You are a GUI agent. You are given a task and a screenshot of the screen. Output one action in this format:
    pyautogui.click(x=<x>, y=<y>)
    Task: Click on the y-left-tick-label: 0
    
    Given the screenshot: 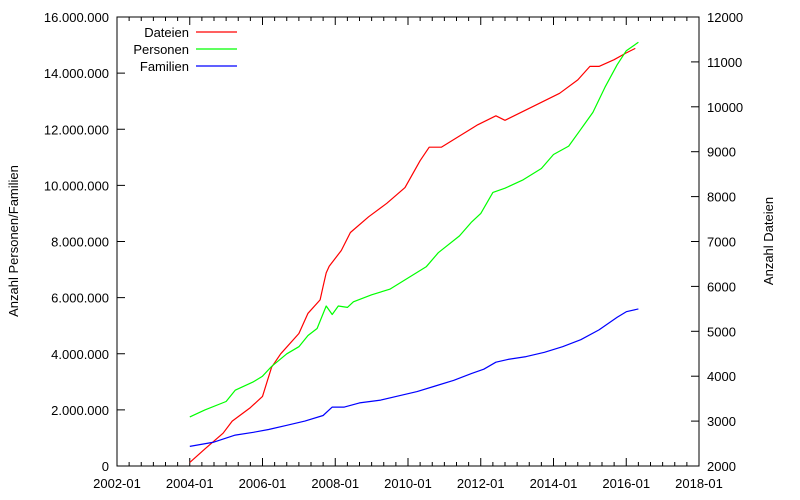 What is the action you would take?
    pyautogui.click(x=105, y=466)
    